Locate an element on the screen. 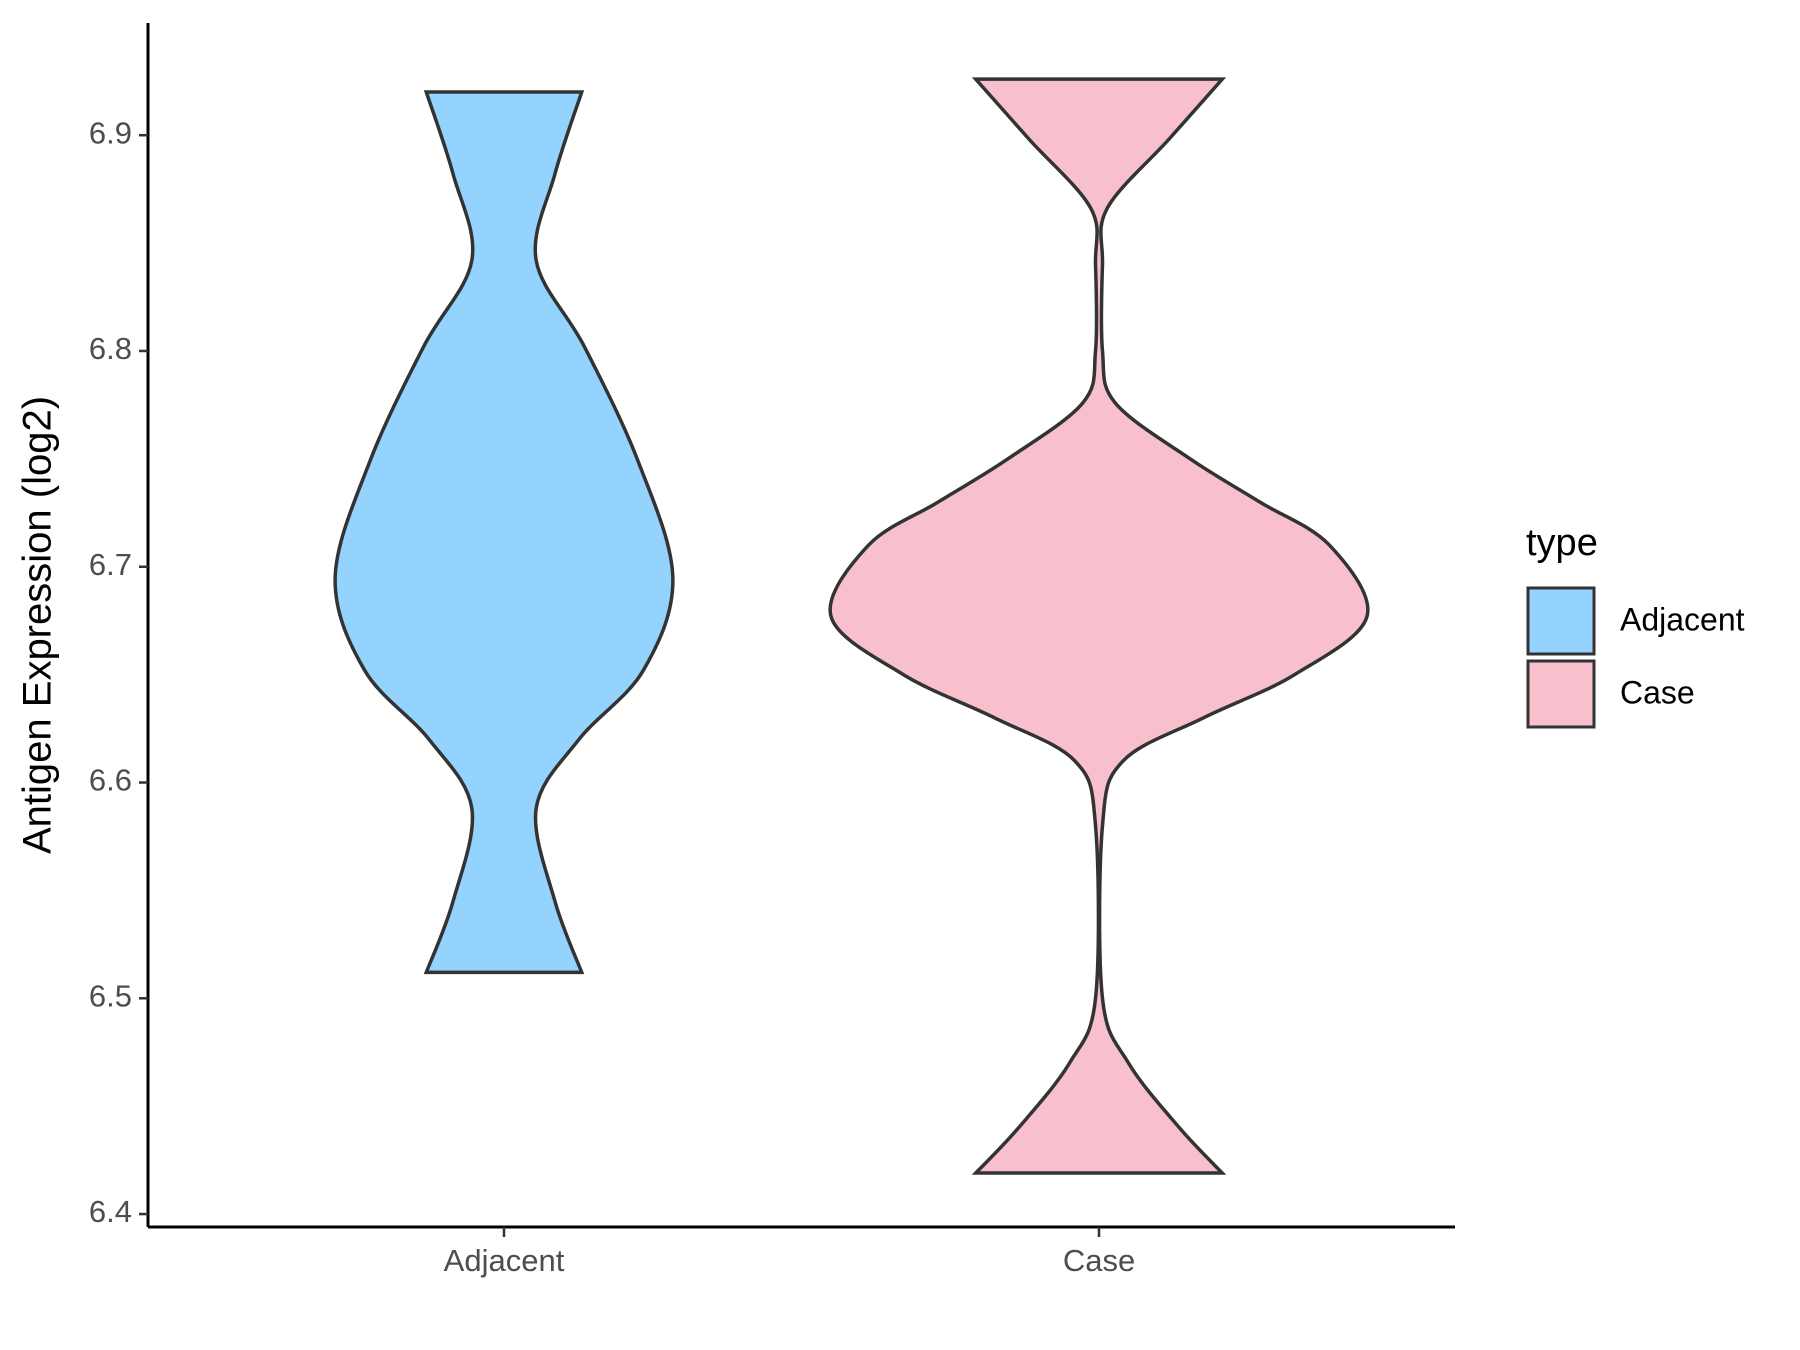 This screenshot has height=1350, width=1800. y-tick-label: 6.5 is located at coordinates (110, 995).